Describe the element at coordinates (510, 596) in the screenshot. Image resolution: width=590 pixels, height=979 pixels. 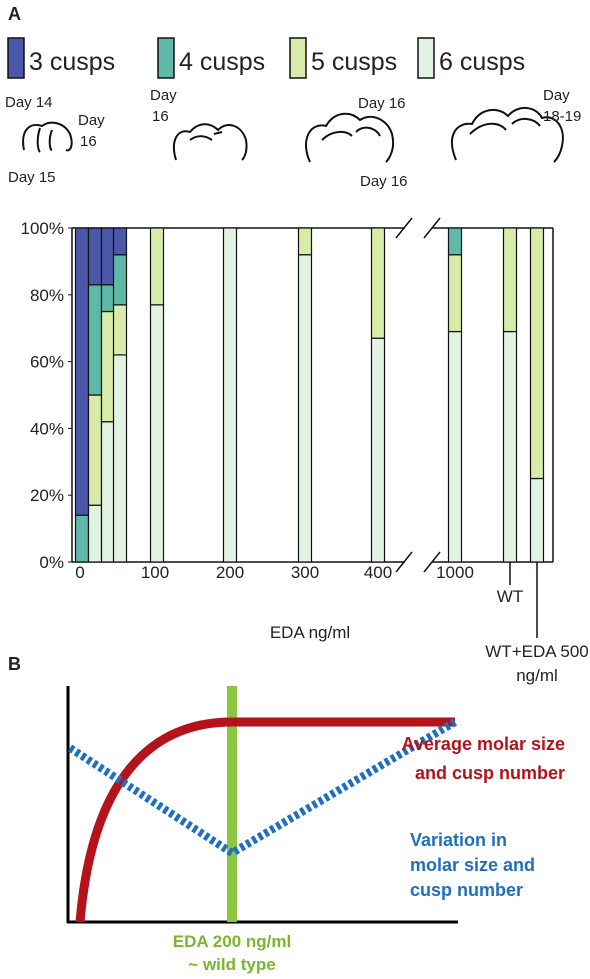
I see `x-tick-label: WT` at that location.